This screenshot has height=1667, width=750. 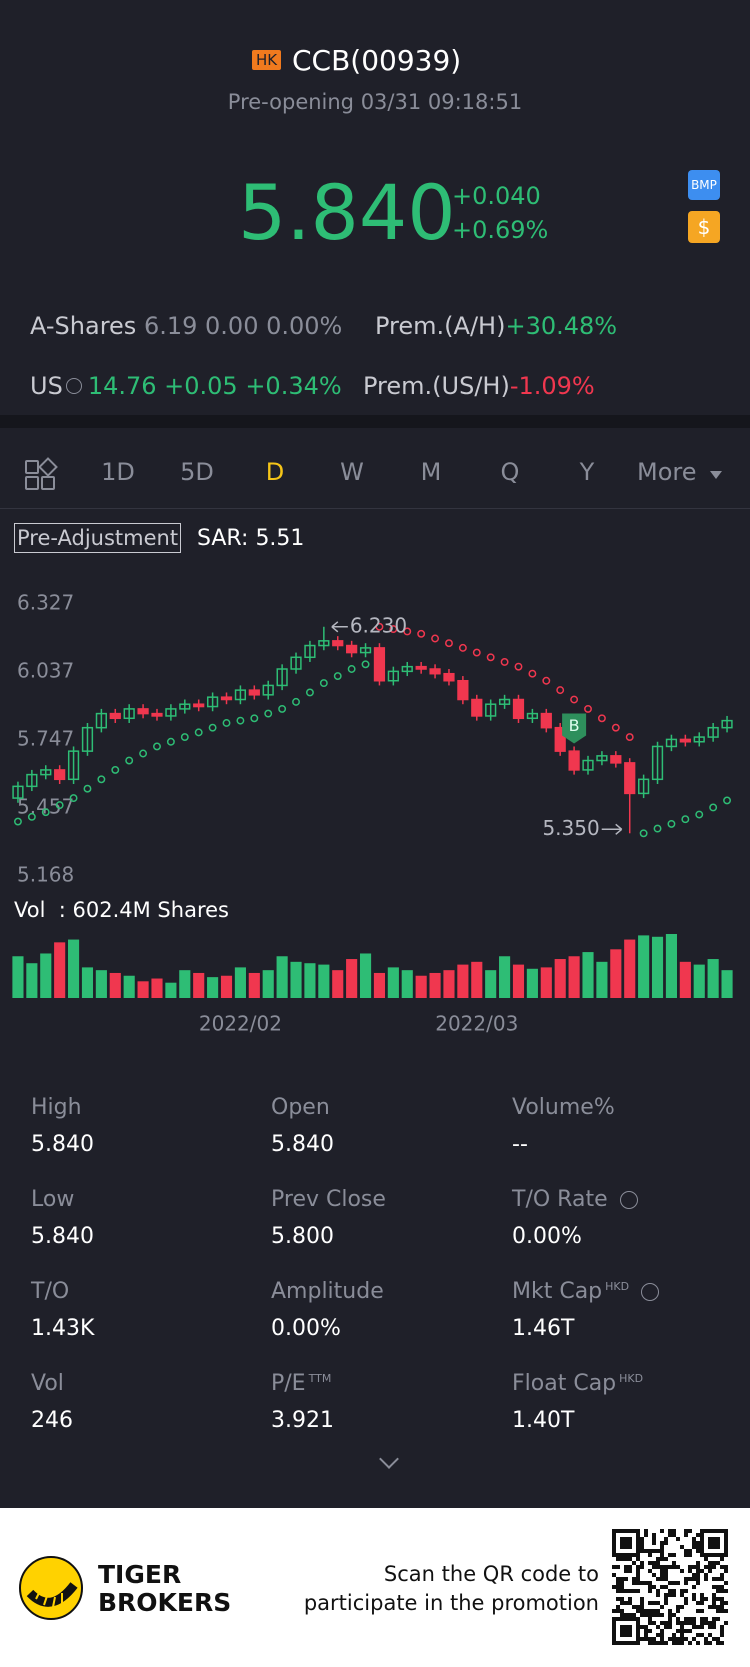 I want to click on period-tab: Y, so click(x=587, y=472).